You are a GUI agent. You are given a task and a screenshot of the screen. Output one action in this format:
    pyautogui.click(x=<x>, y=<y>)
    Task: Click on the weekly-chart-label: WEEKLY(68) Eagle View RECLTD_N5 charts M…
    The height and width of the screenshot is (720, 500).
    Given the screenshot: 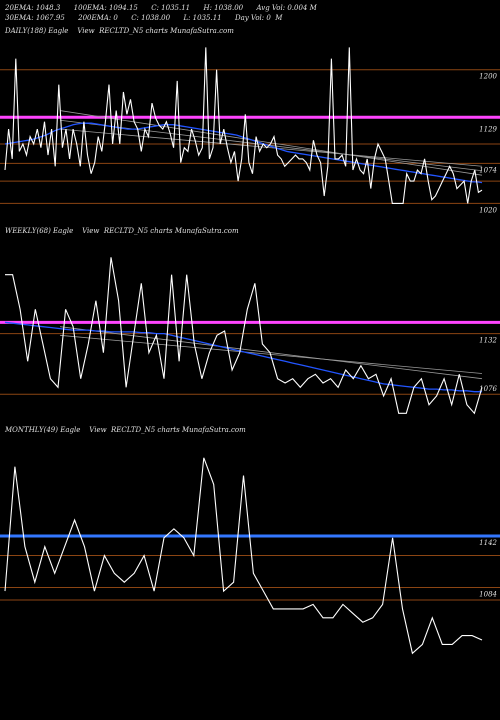 What is the action you would take?
    pyautogui.click(x=122, y=231)
    